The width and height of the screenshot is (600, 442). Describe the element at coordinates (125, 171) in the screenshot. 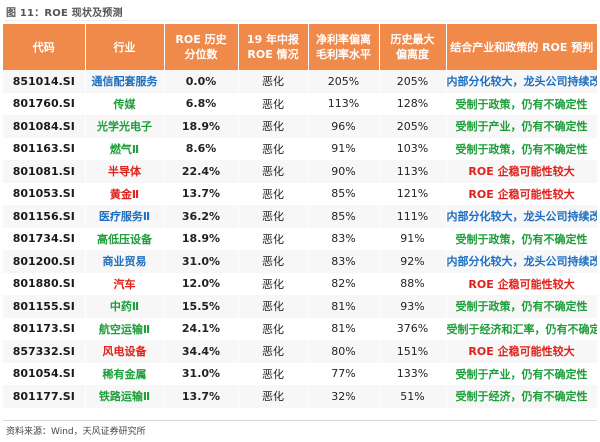

I see `industry-cell: 半导体` at that location.